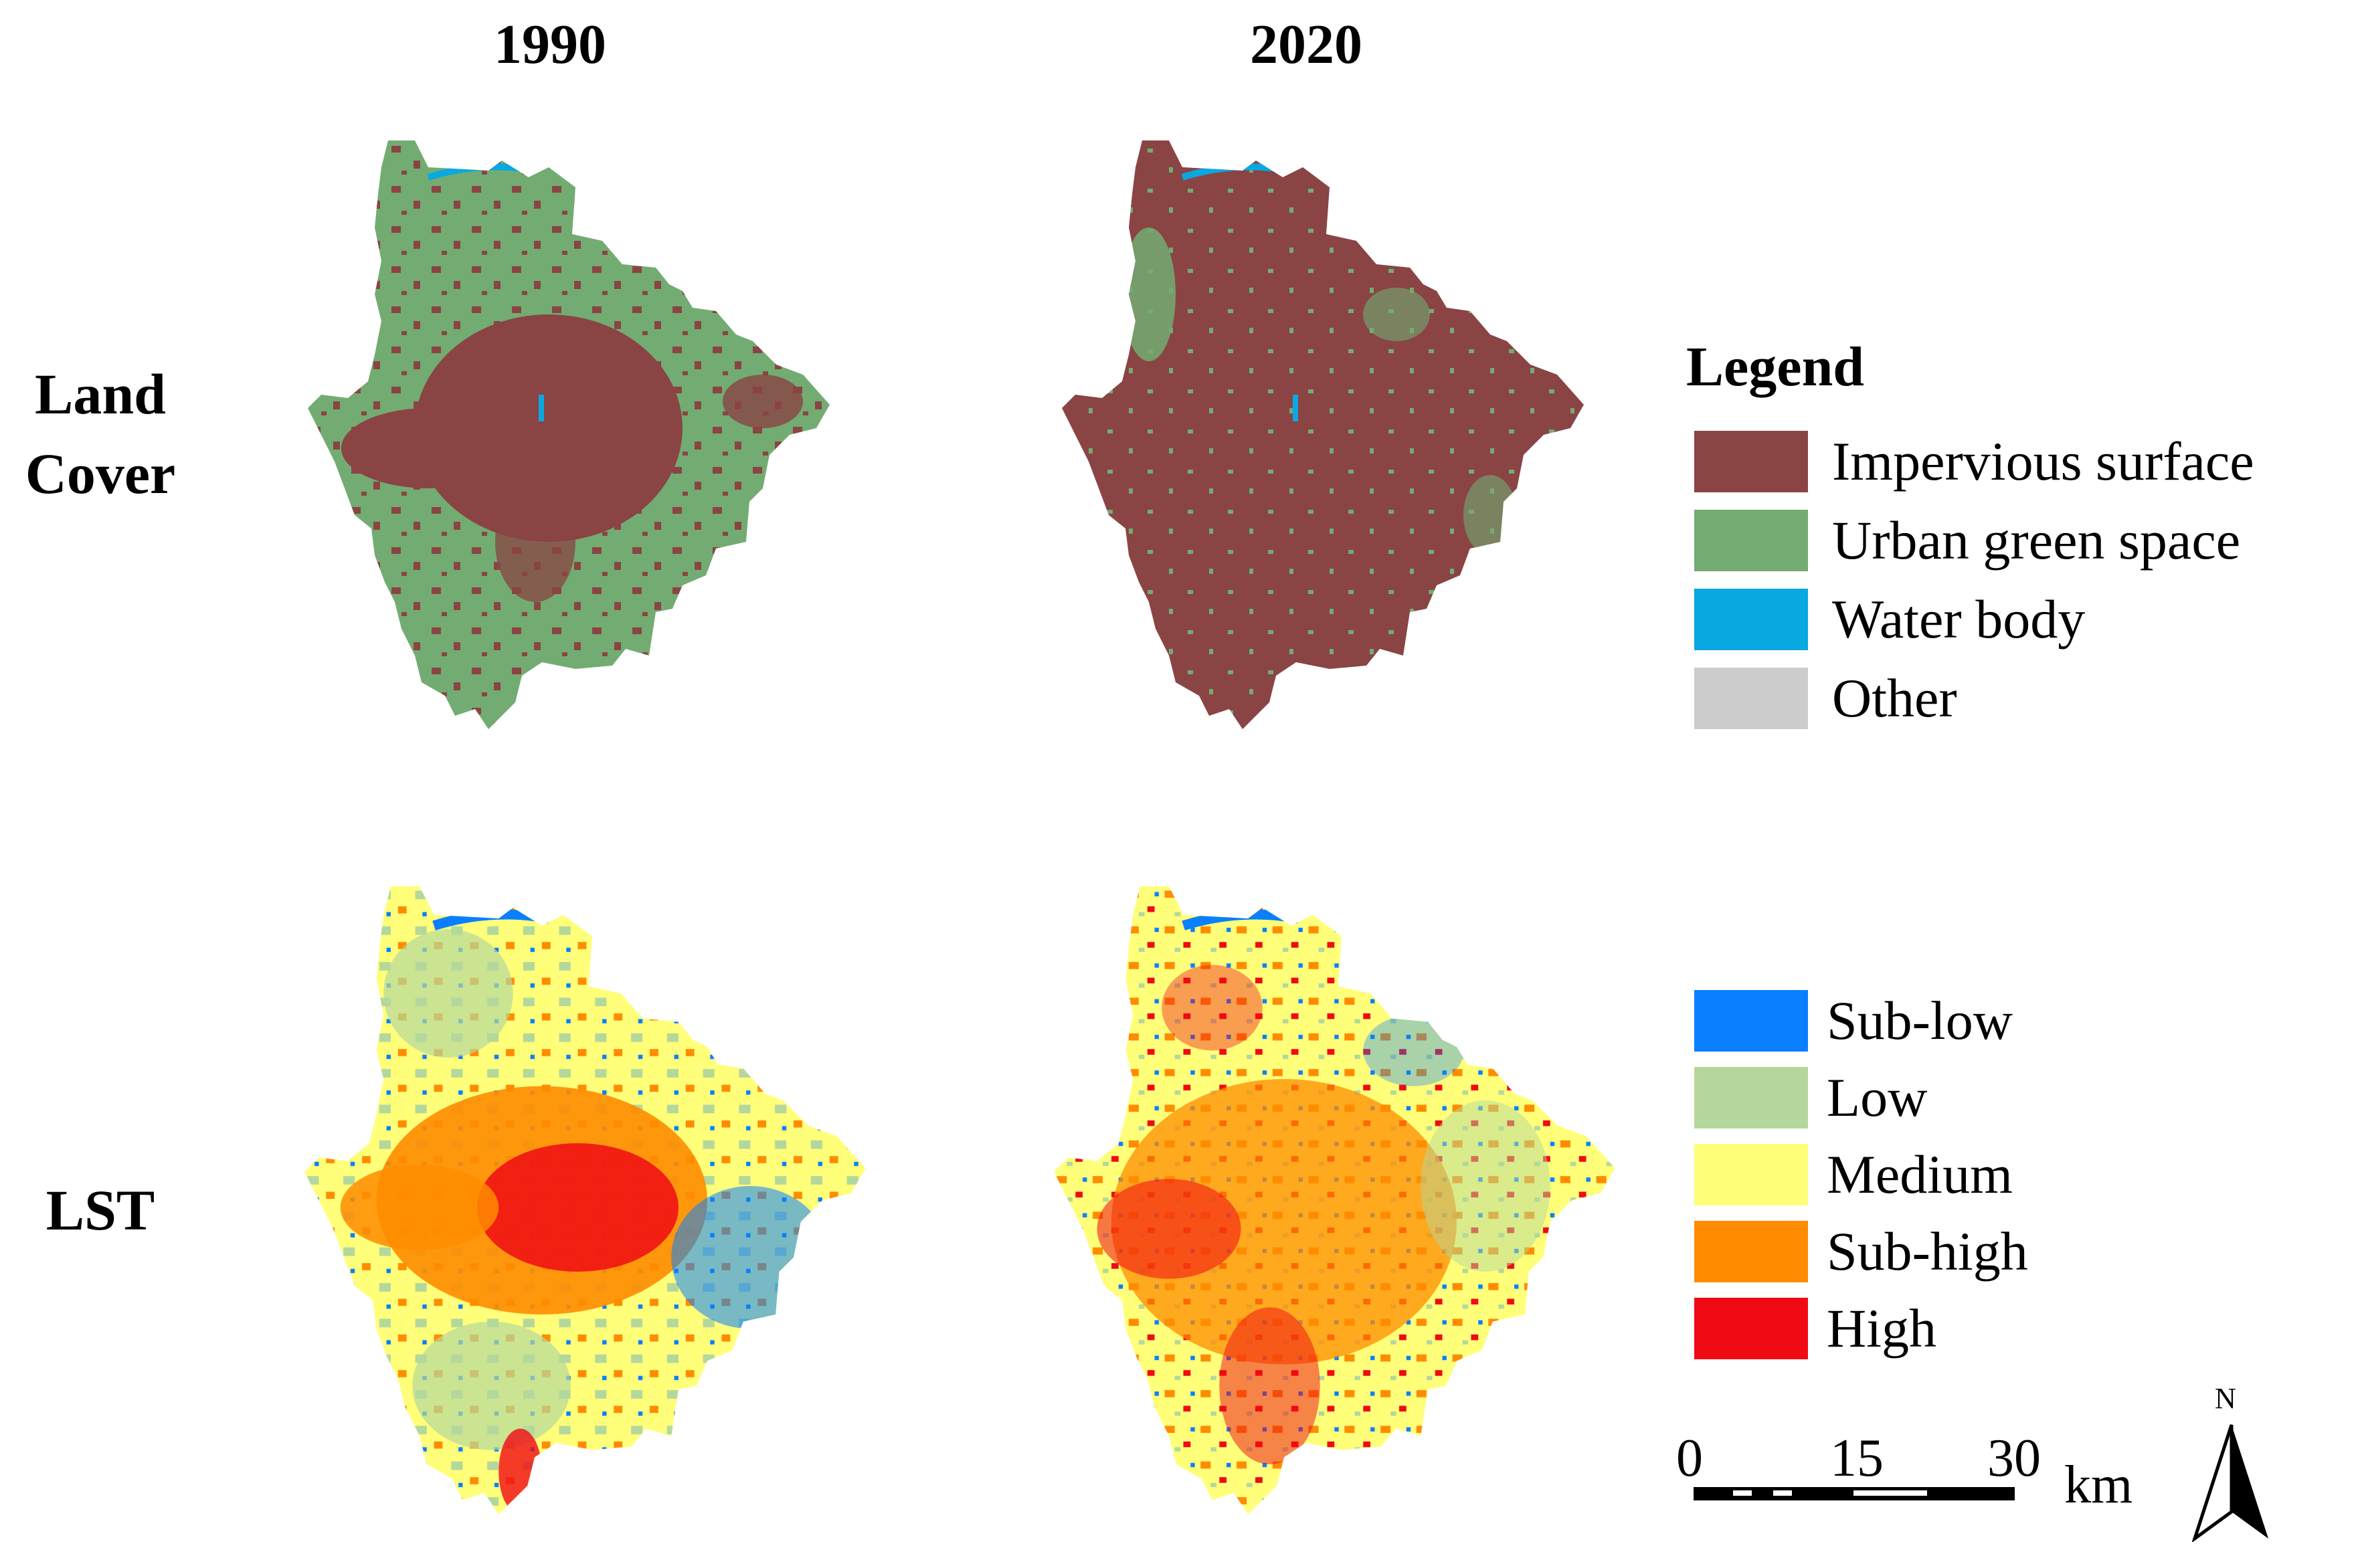  Describe the element at coordinates (1857, 1458) in the screenshot. I see `scale-tick-15: 15` at that location.